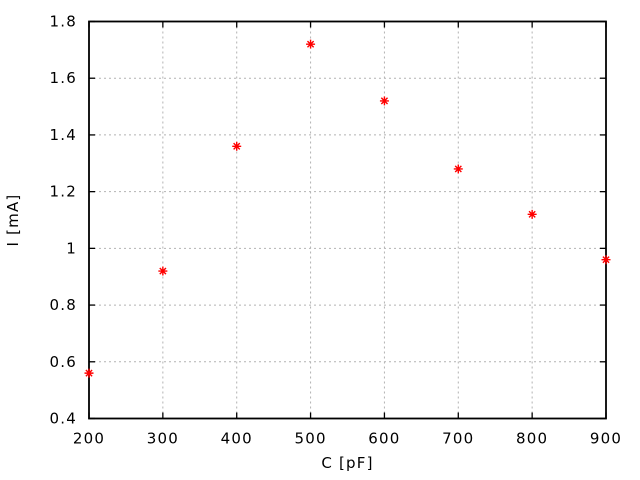 Image resolution: width=640 pixels, height=480 pixels. I want to click on y-tick-label: 1.8, so click(63, 22).